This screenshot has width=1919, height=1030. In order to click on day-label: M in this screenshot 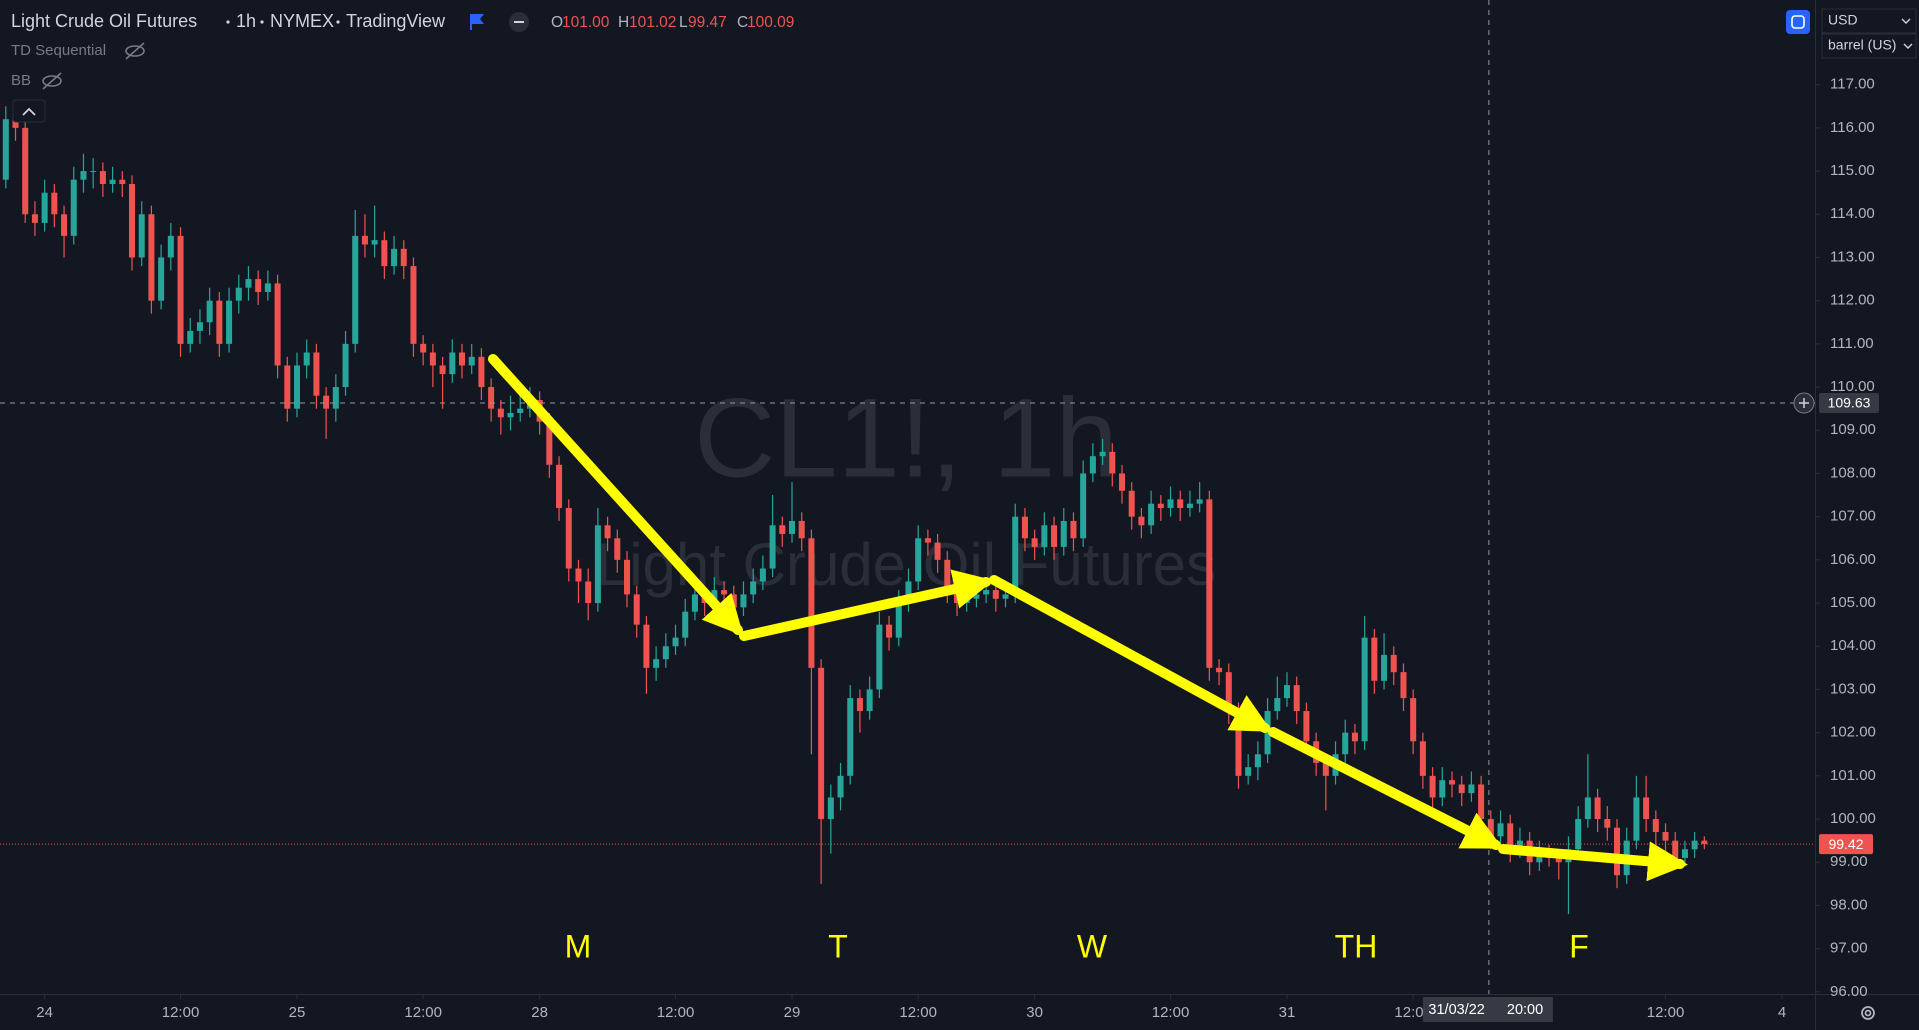, I will do `click(578, 946)`.